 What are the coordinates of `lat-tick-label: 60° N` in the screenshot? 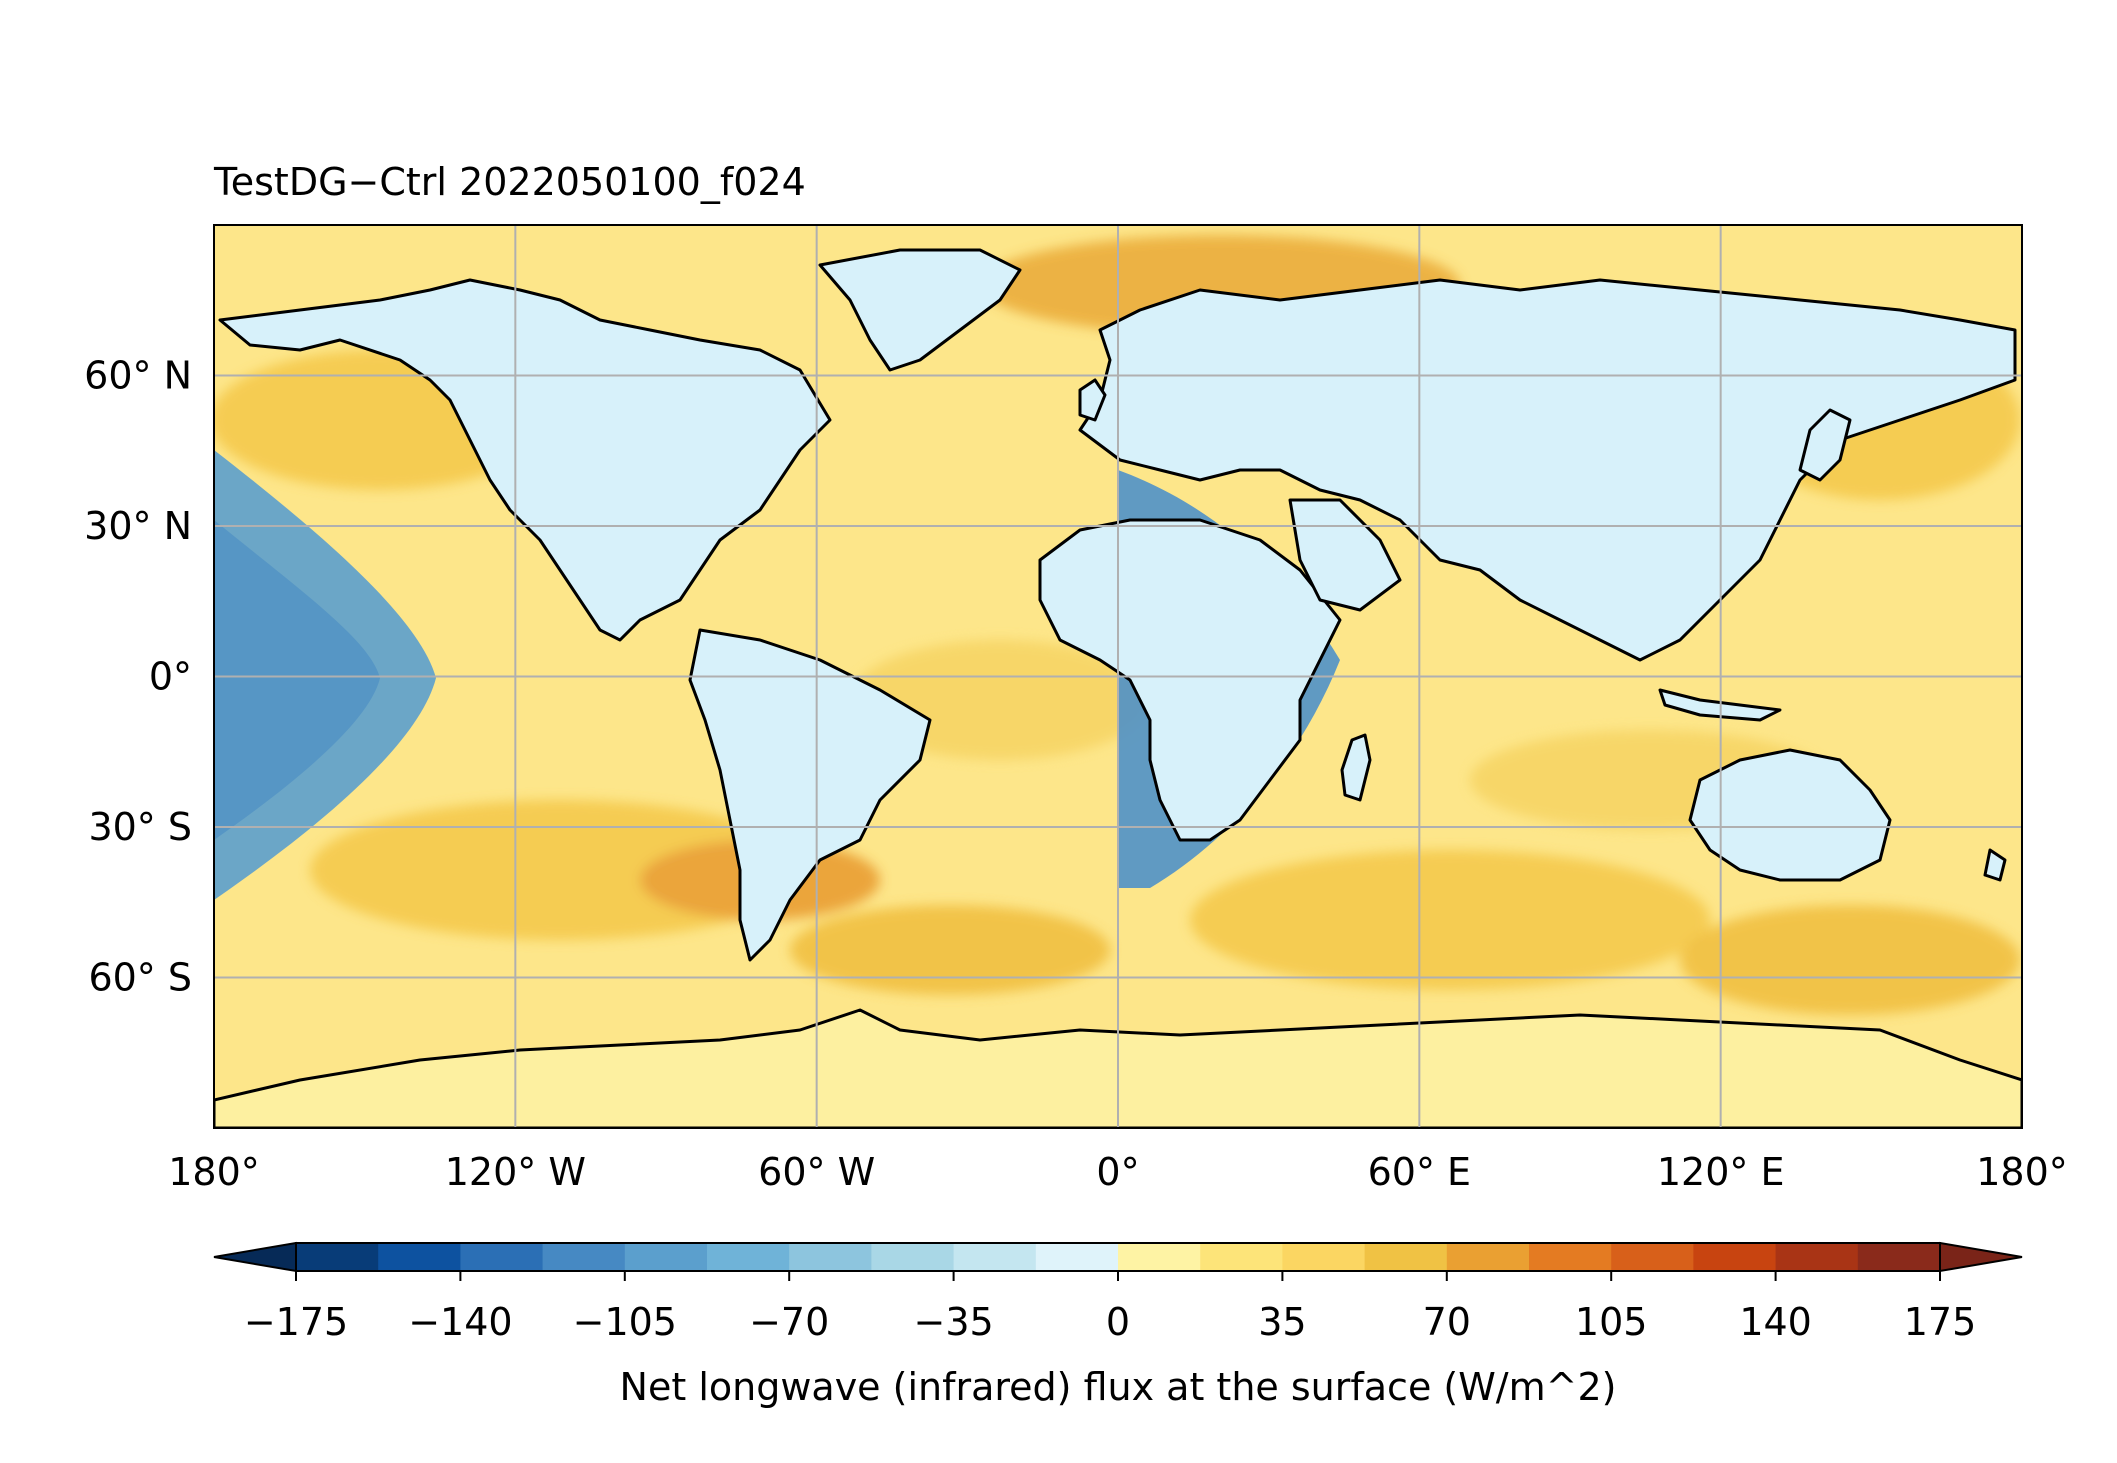 It's located at (138, 376).